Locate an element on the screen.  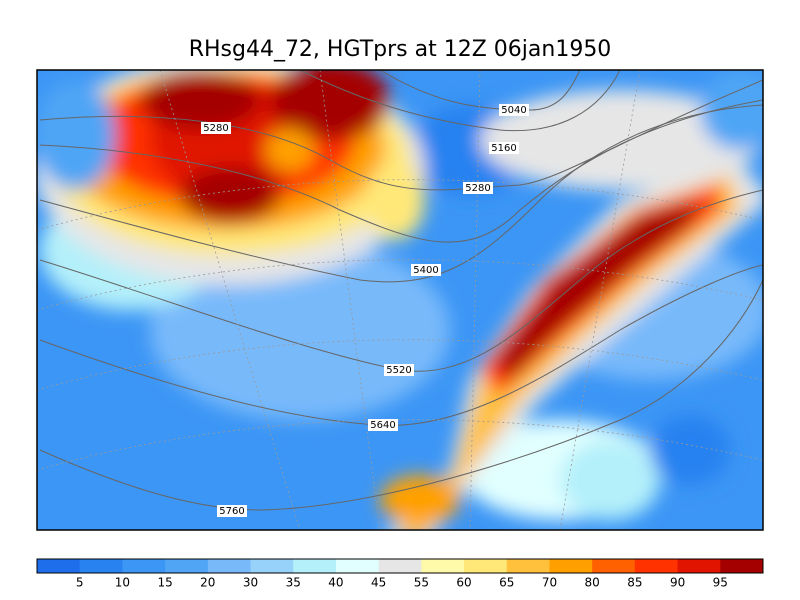
colorbar-label: 65 is located at coordinates (506, 583).